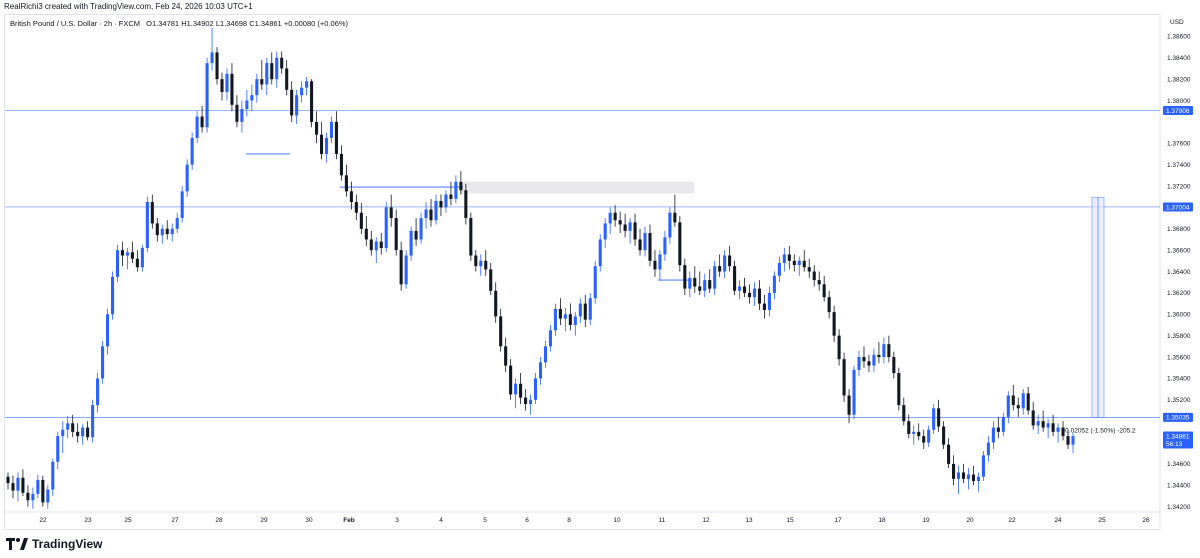 This screenshot has width=1200, height=558. I want to click on measure-label: -0.02052 (-1.50%) -205.2, so click(1099, 430).